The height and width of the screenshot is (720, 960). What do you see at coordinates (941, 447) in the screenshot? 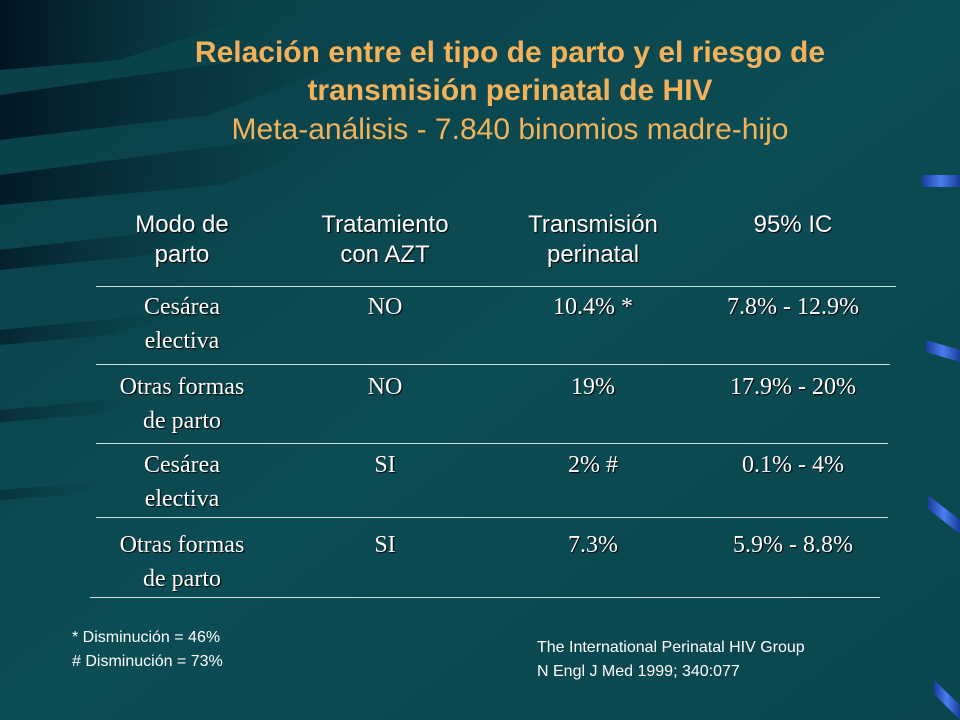
I see `right-edge-tabs` at bounding box center [941, 447].